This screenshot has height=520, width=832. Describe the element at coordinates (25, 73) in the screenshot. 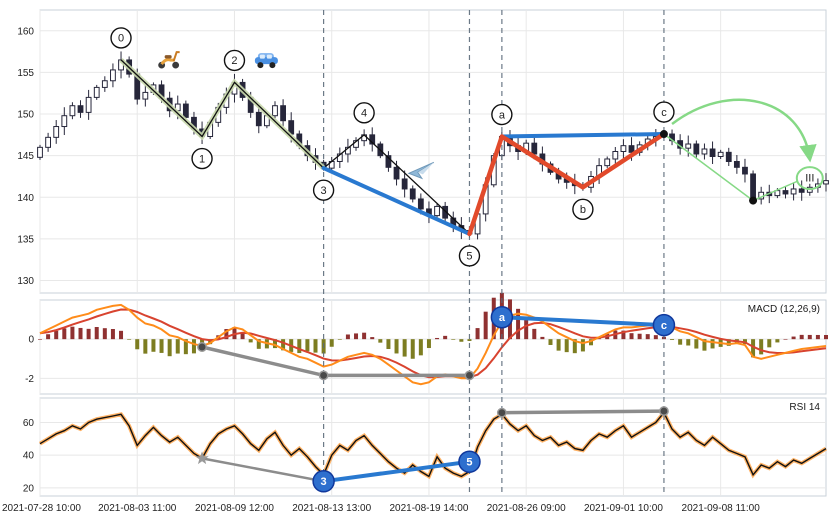

I see `svg-text: 155` at that location.